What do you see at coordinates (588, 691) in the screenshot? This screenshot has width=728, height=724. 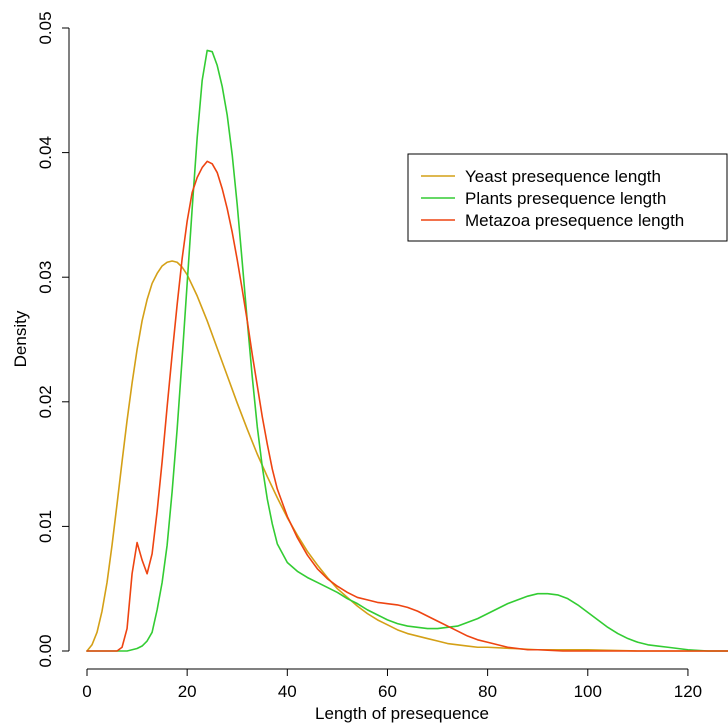 I see `x-tick-label: 100` at bounding box center [588, 691].